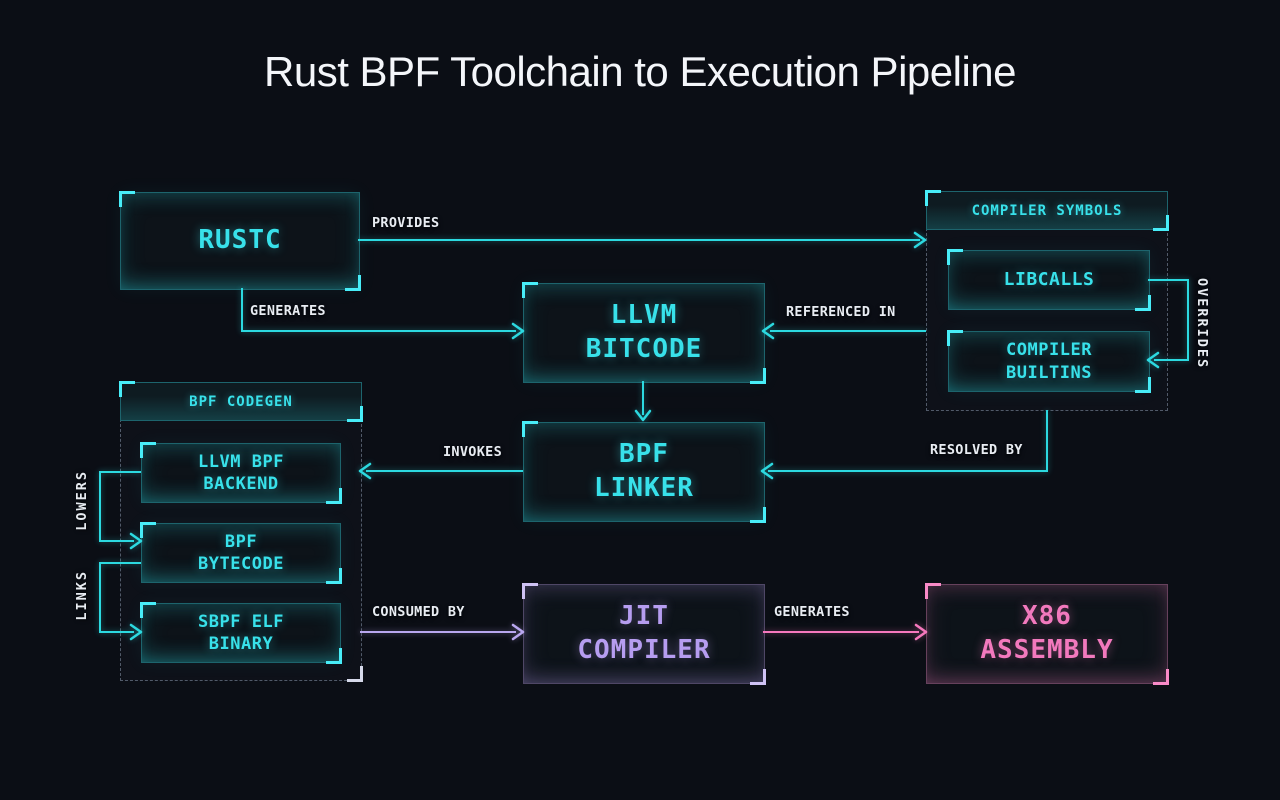  I want to click on edge-label-provides: PROVIDES, so click(406, 223).